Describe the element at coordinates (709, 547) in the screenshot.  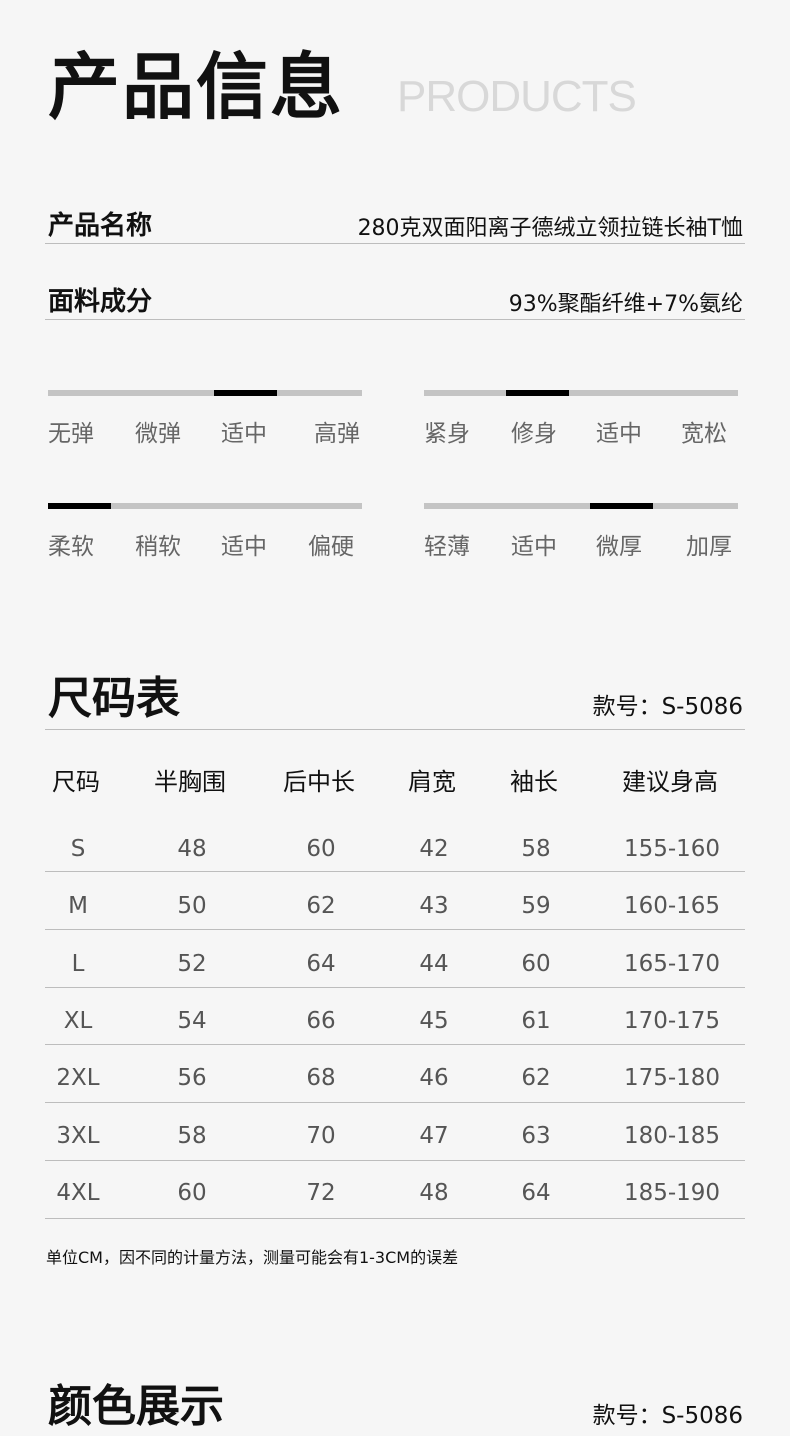
I see `scale-option: 加厚` at that location.